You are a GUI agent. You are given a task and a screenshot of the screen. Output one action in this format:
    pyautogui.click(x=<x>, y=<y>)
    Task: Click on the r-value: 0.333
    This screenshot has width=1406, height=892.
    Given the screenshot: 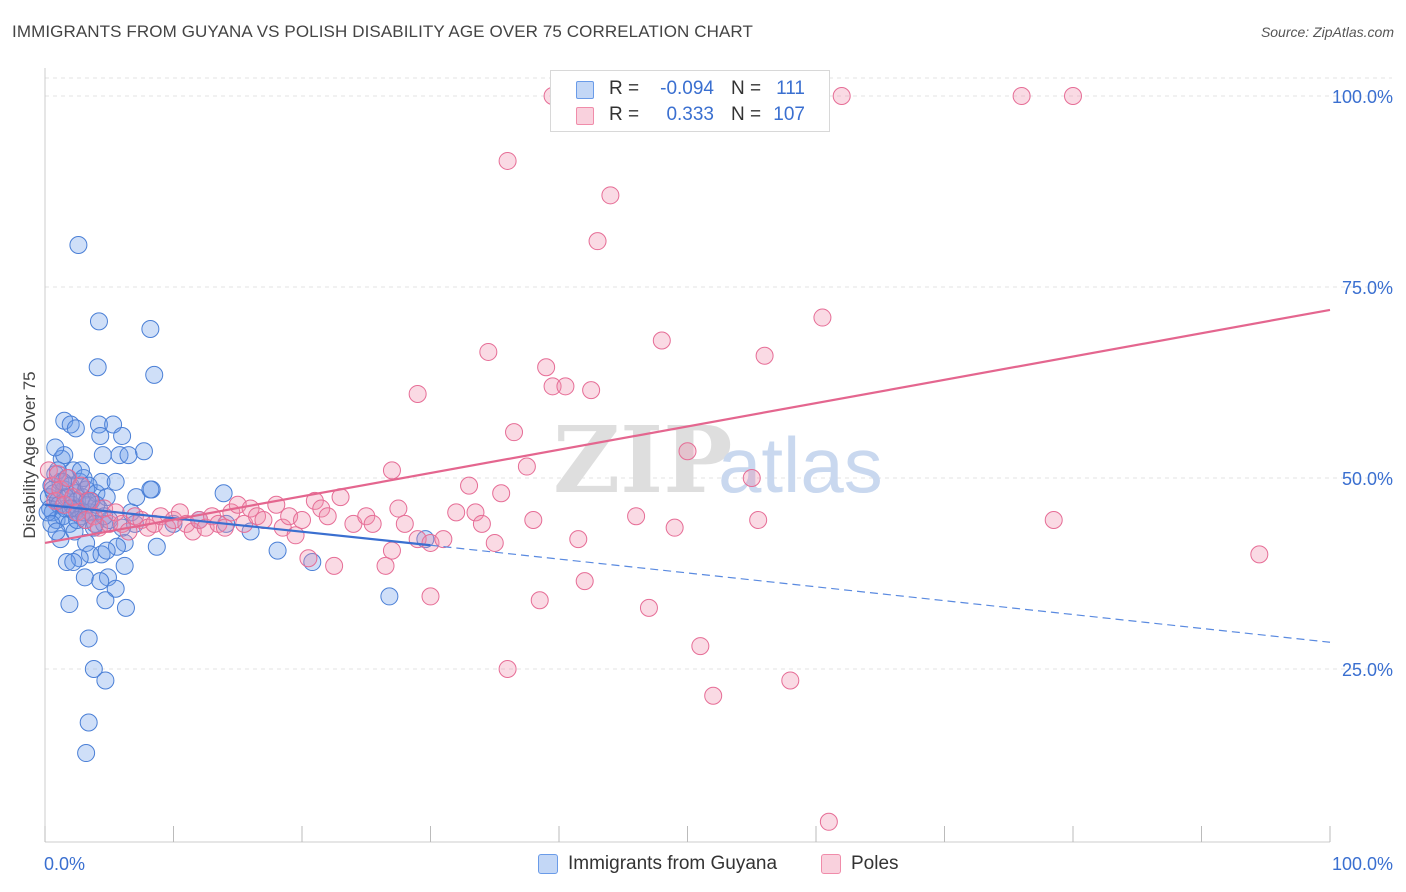 What is the action you would take?
    pyautogui.click(x=690, y=114)
    